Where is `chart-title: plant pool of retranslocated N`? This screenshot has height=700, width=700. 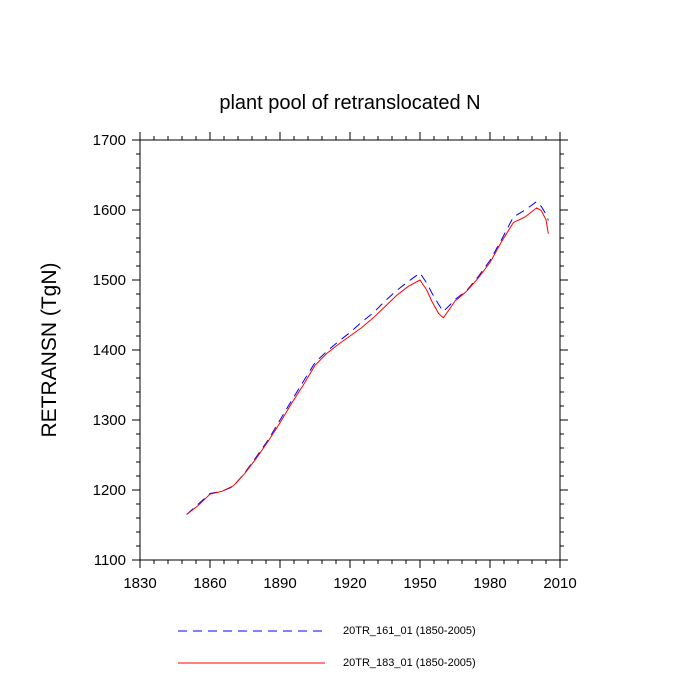
chart-title: plant pool of retranslocated N is located at coordinates (349, 103).